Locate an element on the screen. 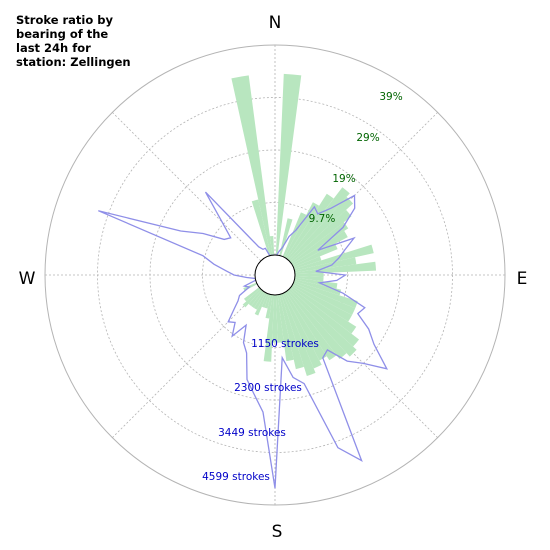 The width and height of the screenshot is (550, 550). ratio-tick-label: 29% is located at coordinates (367, 138).